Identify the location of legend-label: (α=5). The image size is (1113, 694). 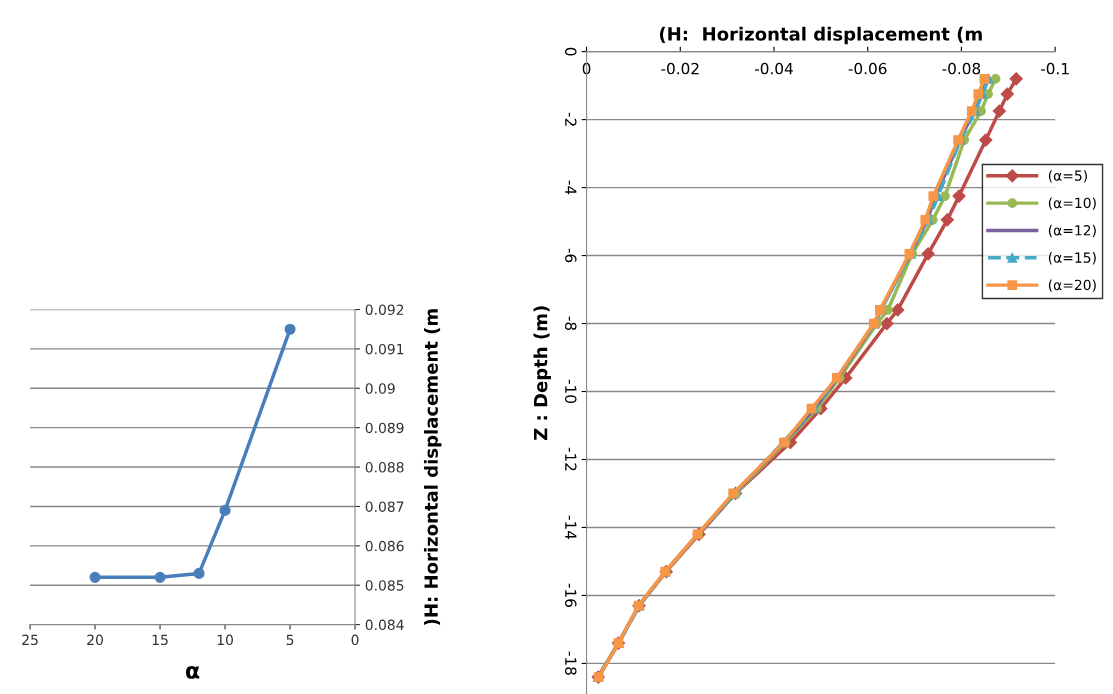
(1067, 176).